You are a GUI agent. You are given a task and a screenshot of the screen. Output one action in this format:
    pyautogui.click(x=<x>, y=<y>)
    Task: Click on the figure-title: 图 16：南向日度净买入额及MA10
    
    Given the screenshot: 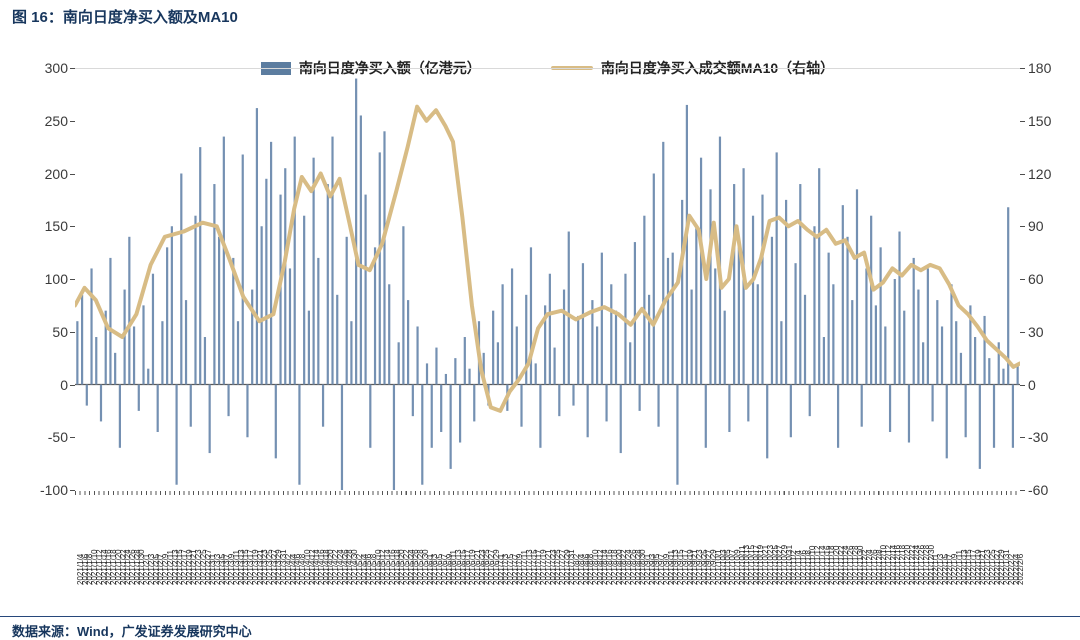 What is the action you would take?
    pyautogui.click(x=125, y=17)
    